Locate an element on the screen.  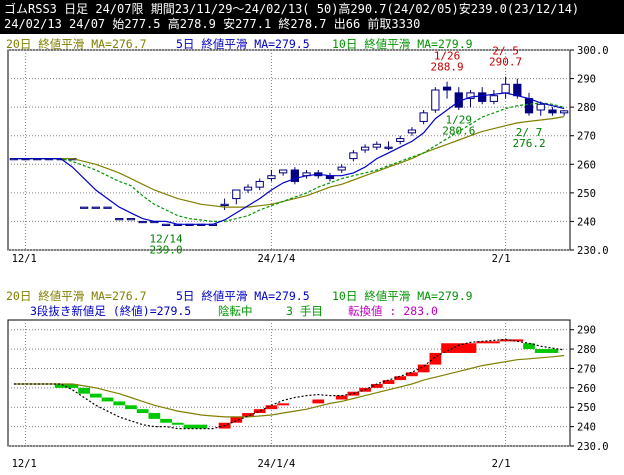
top-legend-ma10: 10日 終値平滑 MA=279.9 is located at coordinates (402, 44).